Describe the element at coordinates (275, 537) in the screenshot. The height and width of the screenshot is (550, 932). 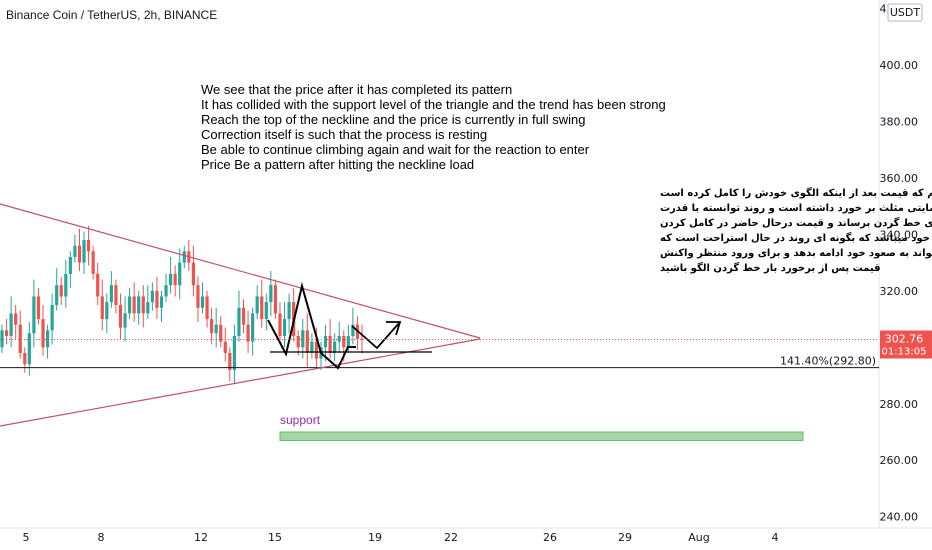
I see `x-tick-label: 15` at that location.